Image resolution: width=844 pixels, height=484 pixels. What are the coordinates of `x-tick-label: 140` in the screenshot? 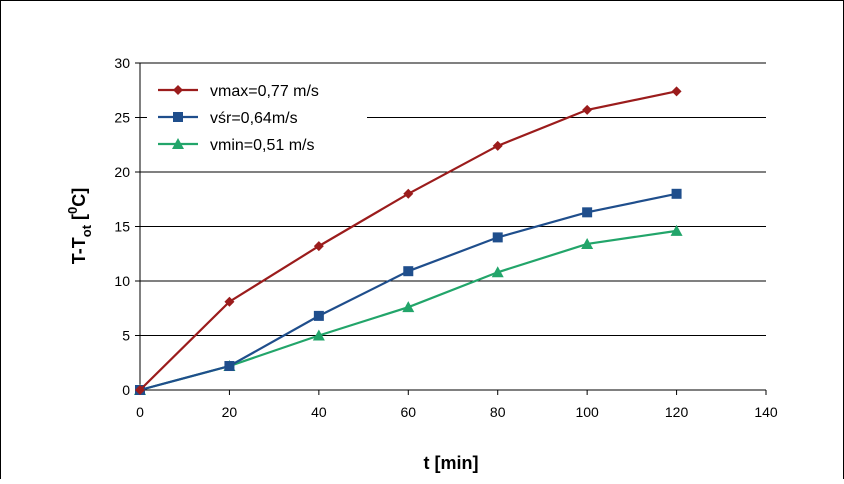 It's located at (766, 412).